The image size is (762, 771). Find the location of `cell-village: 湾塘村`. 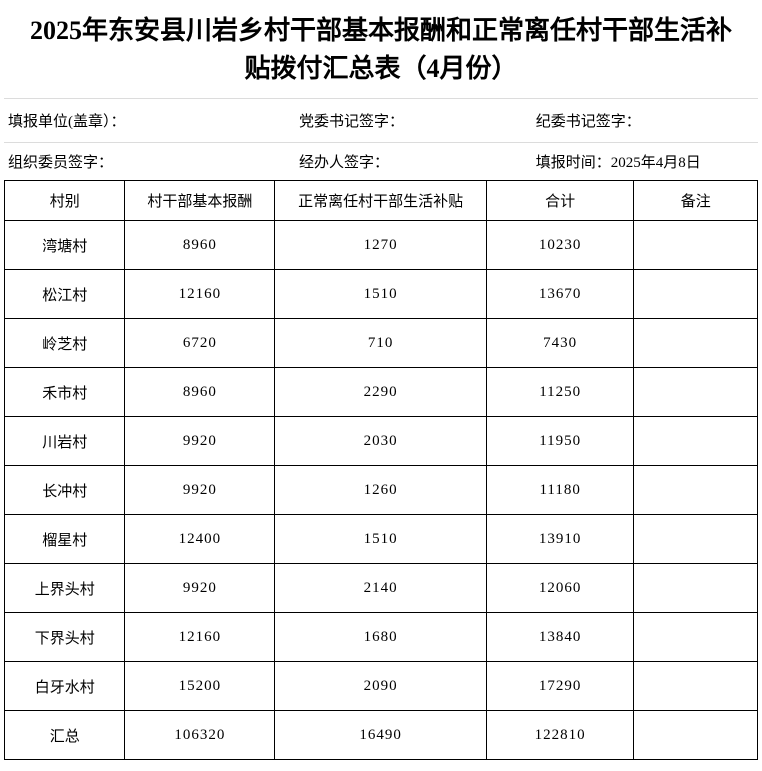

cell-village: 湾塘村 is located at coordinates (64, 245).